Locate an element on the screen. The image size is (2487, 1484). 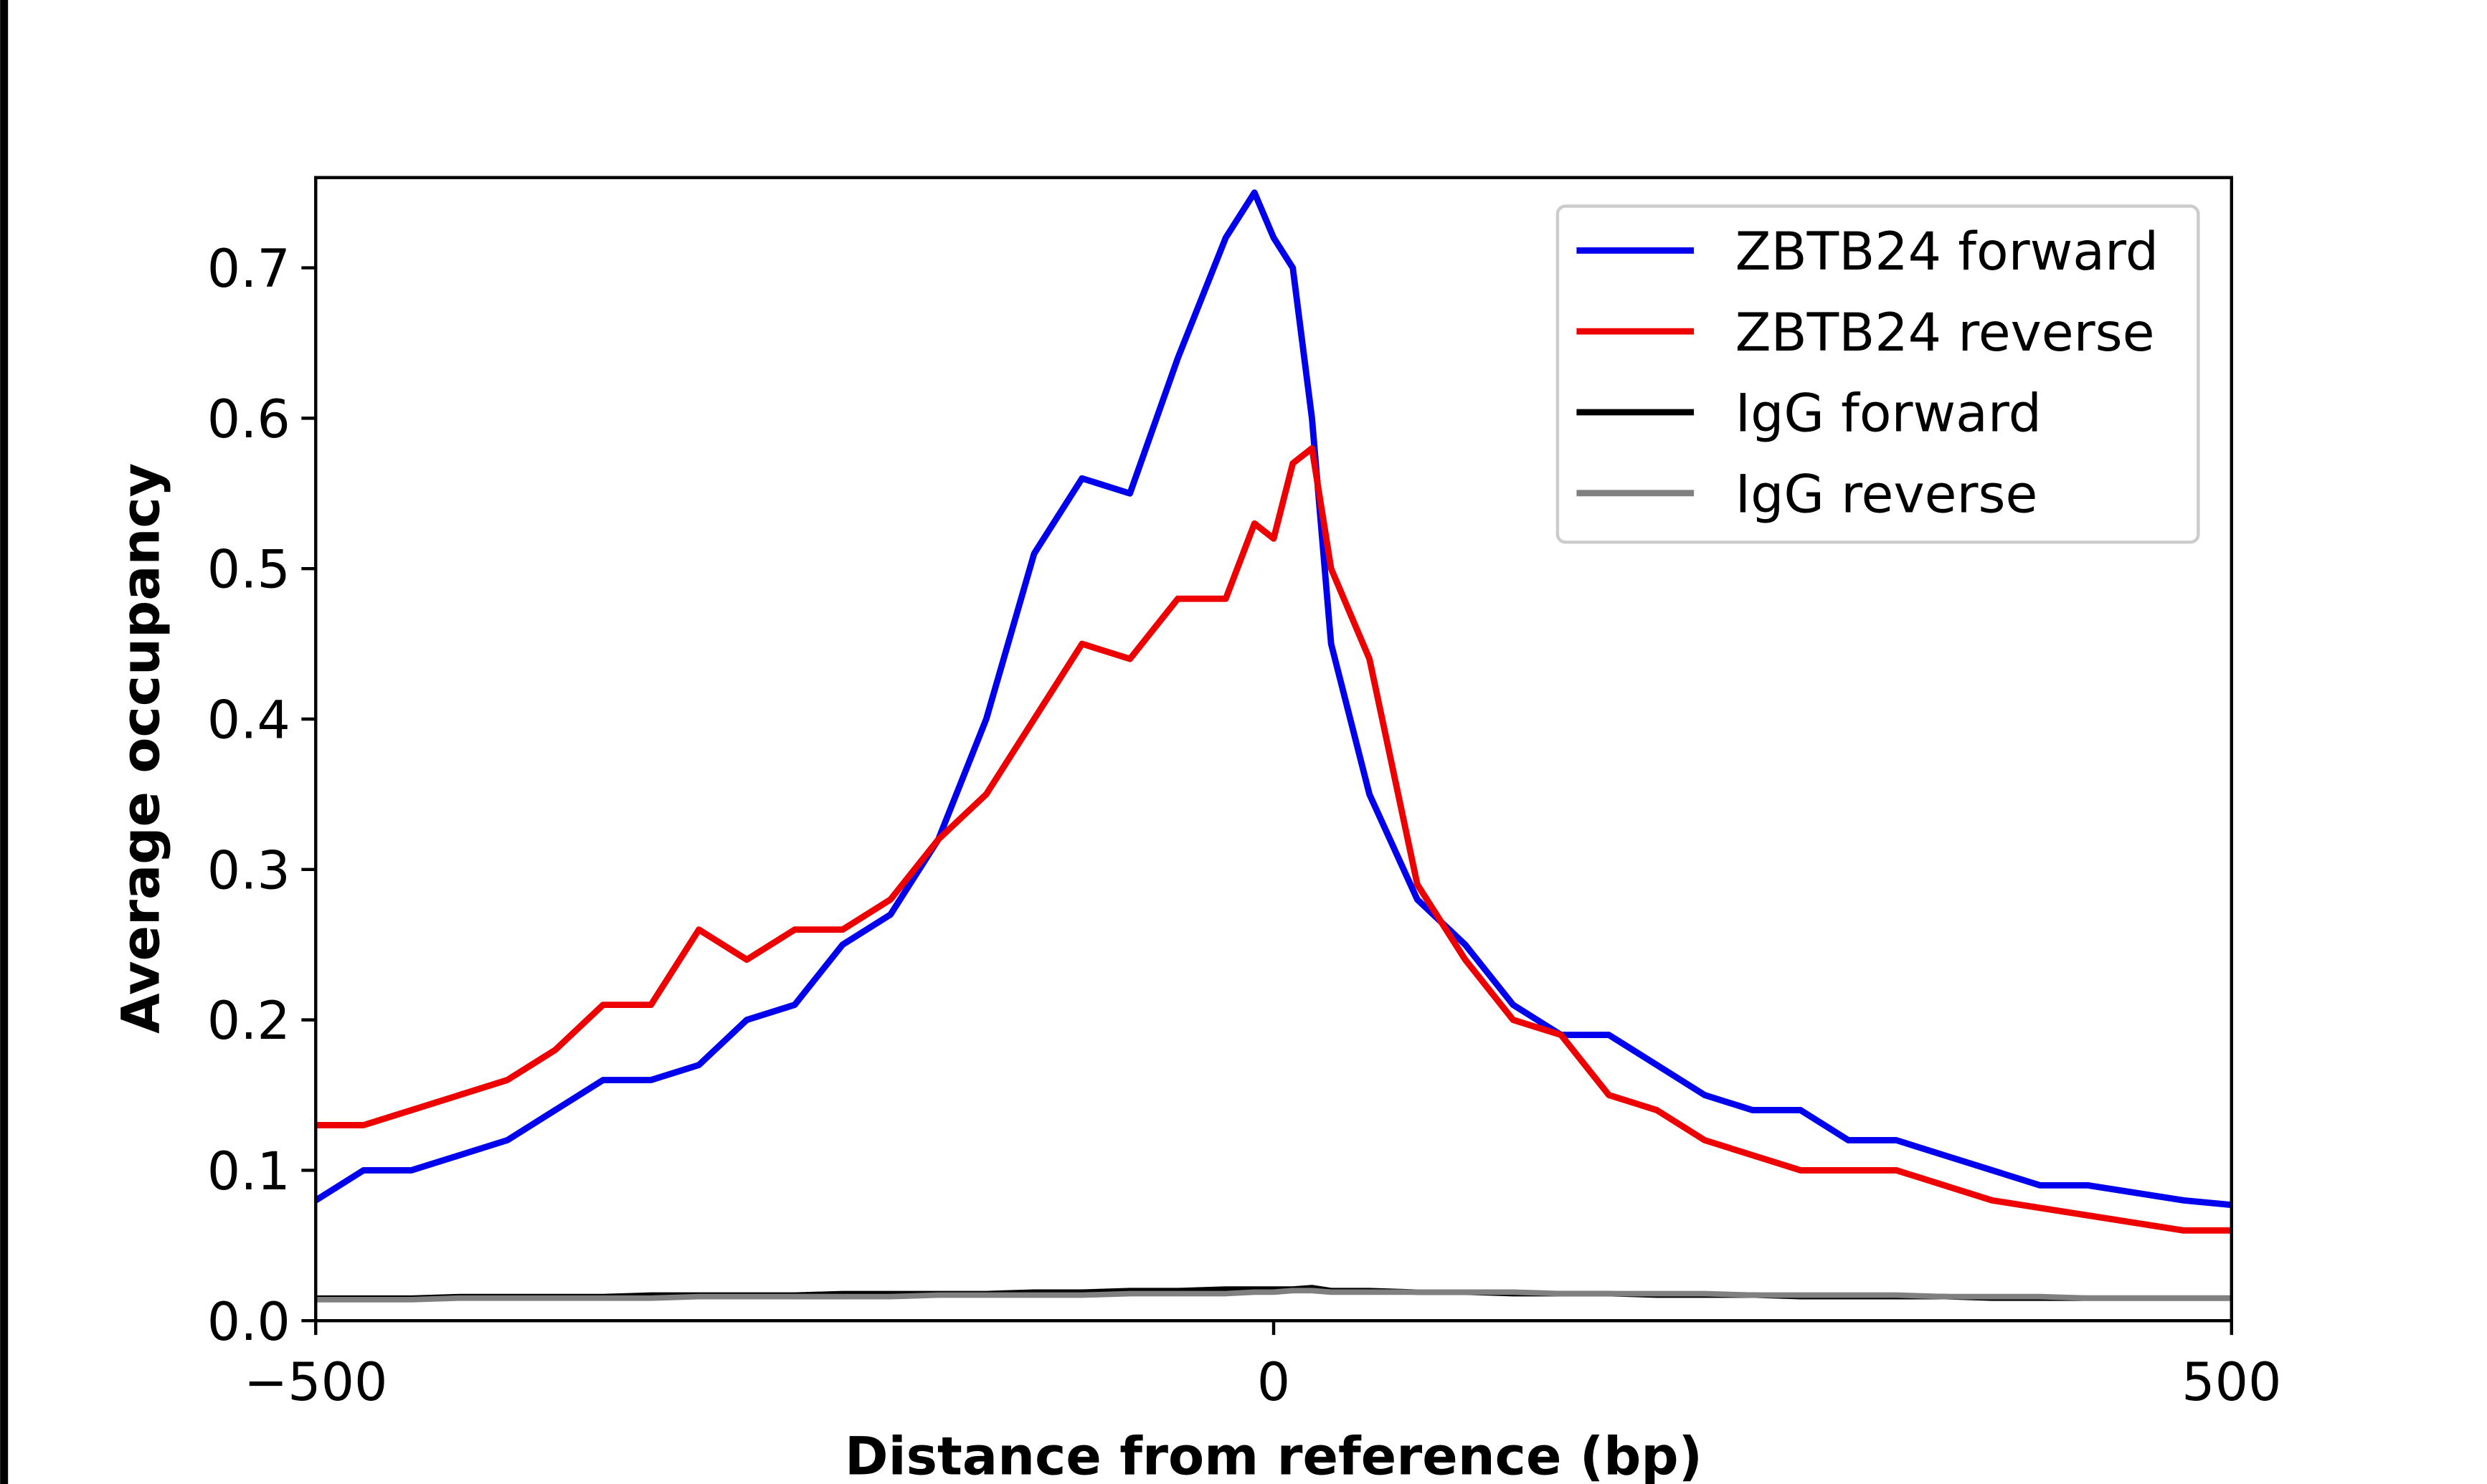
legend-box is located at coordinates (1877, 374).